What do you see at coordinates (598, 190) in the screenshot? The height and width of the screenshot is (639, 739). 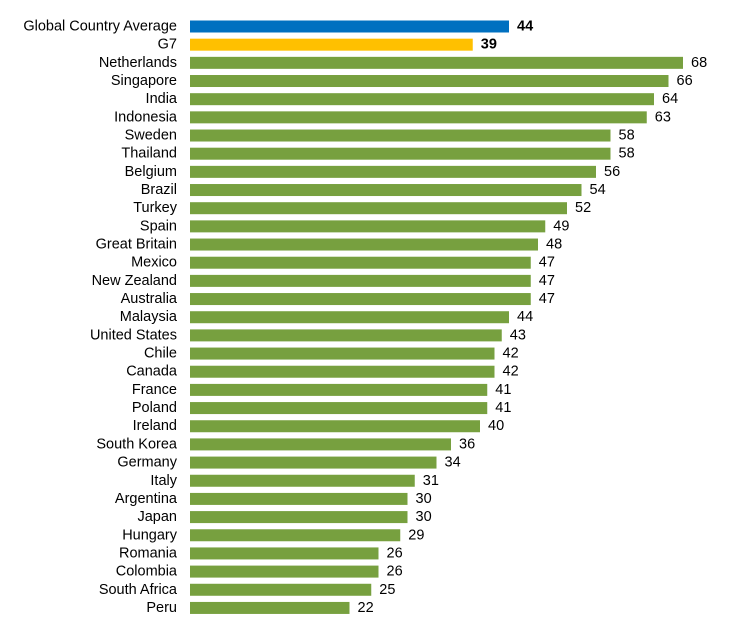 I see `value-label-brazil: 54` at bounding box center [598, 190].